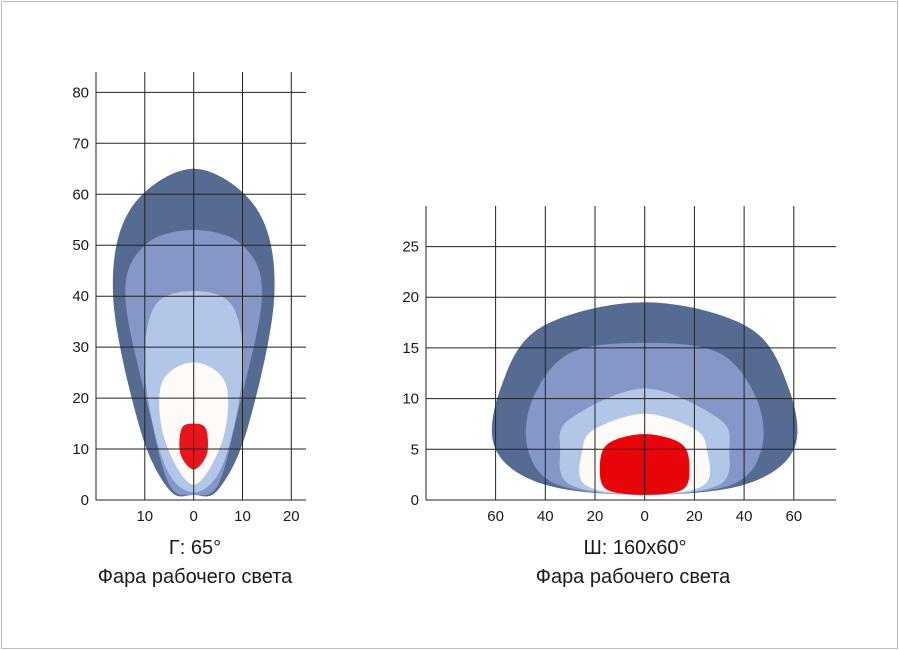  I want to click on chart2-title: Ш: 160х60°, so click(635, 548).